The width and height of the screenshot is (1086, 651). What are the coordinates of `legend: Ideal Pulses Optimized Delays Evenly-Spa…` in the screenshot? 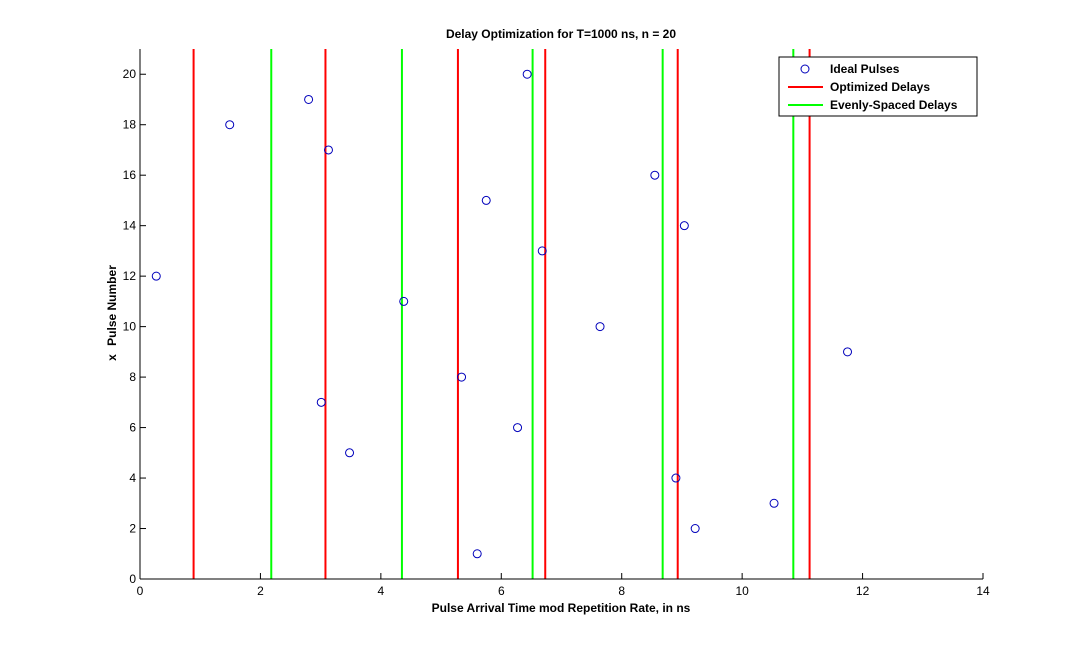 It's located at (878, 86).